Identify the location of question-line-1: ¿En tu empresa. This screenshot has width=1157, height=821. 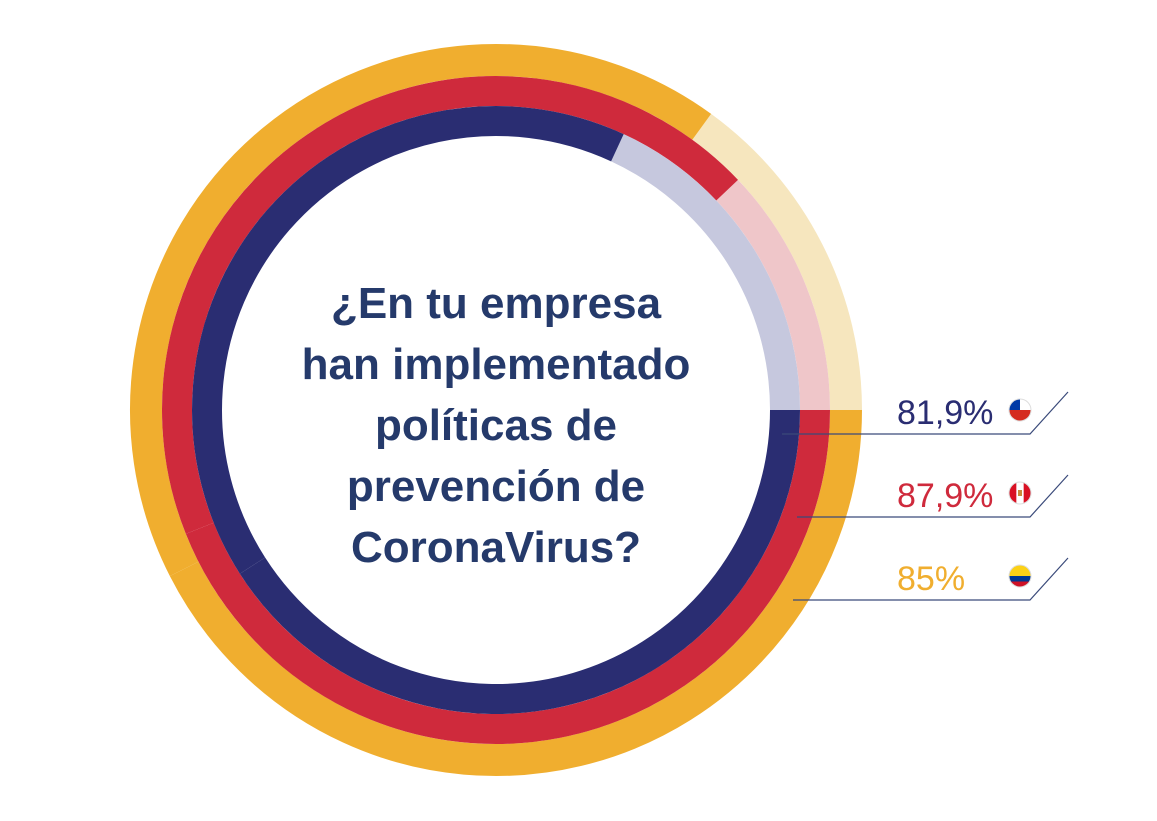
(496, 303).